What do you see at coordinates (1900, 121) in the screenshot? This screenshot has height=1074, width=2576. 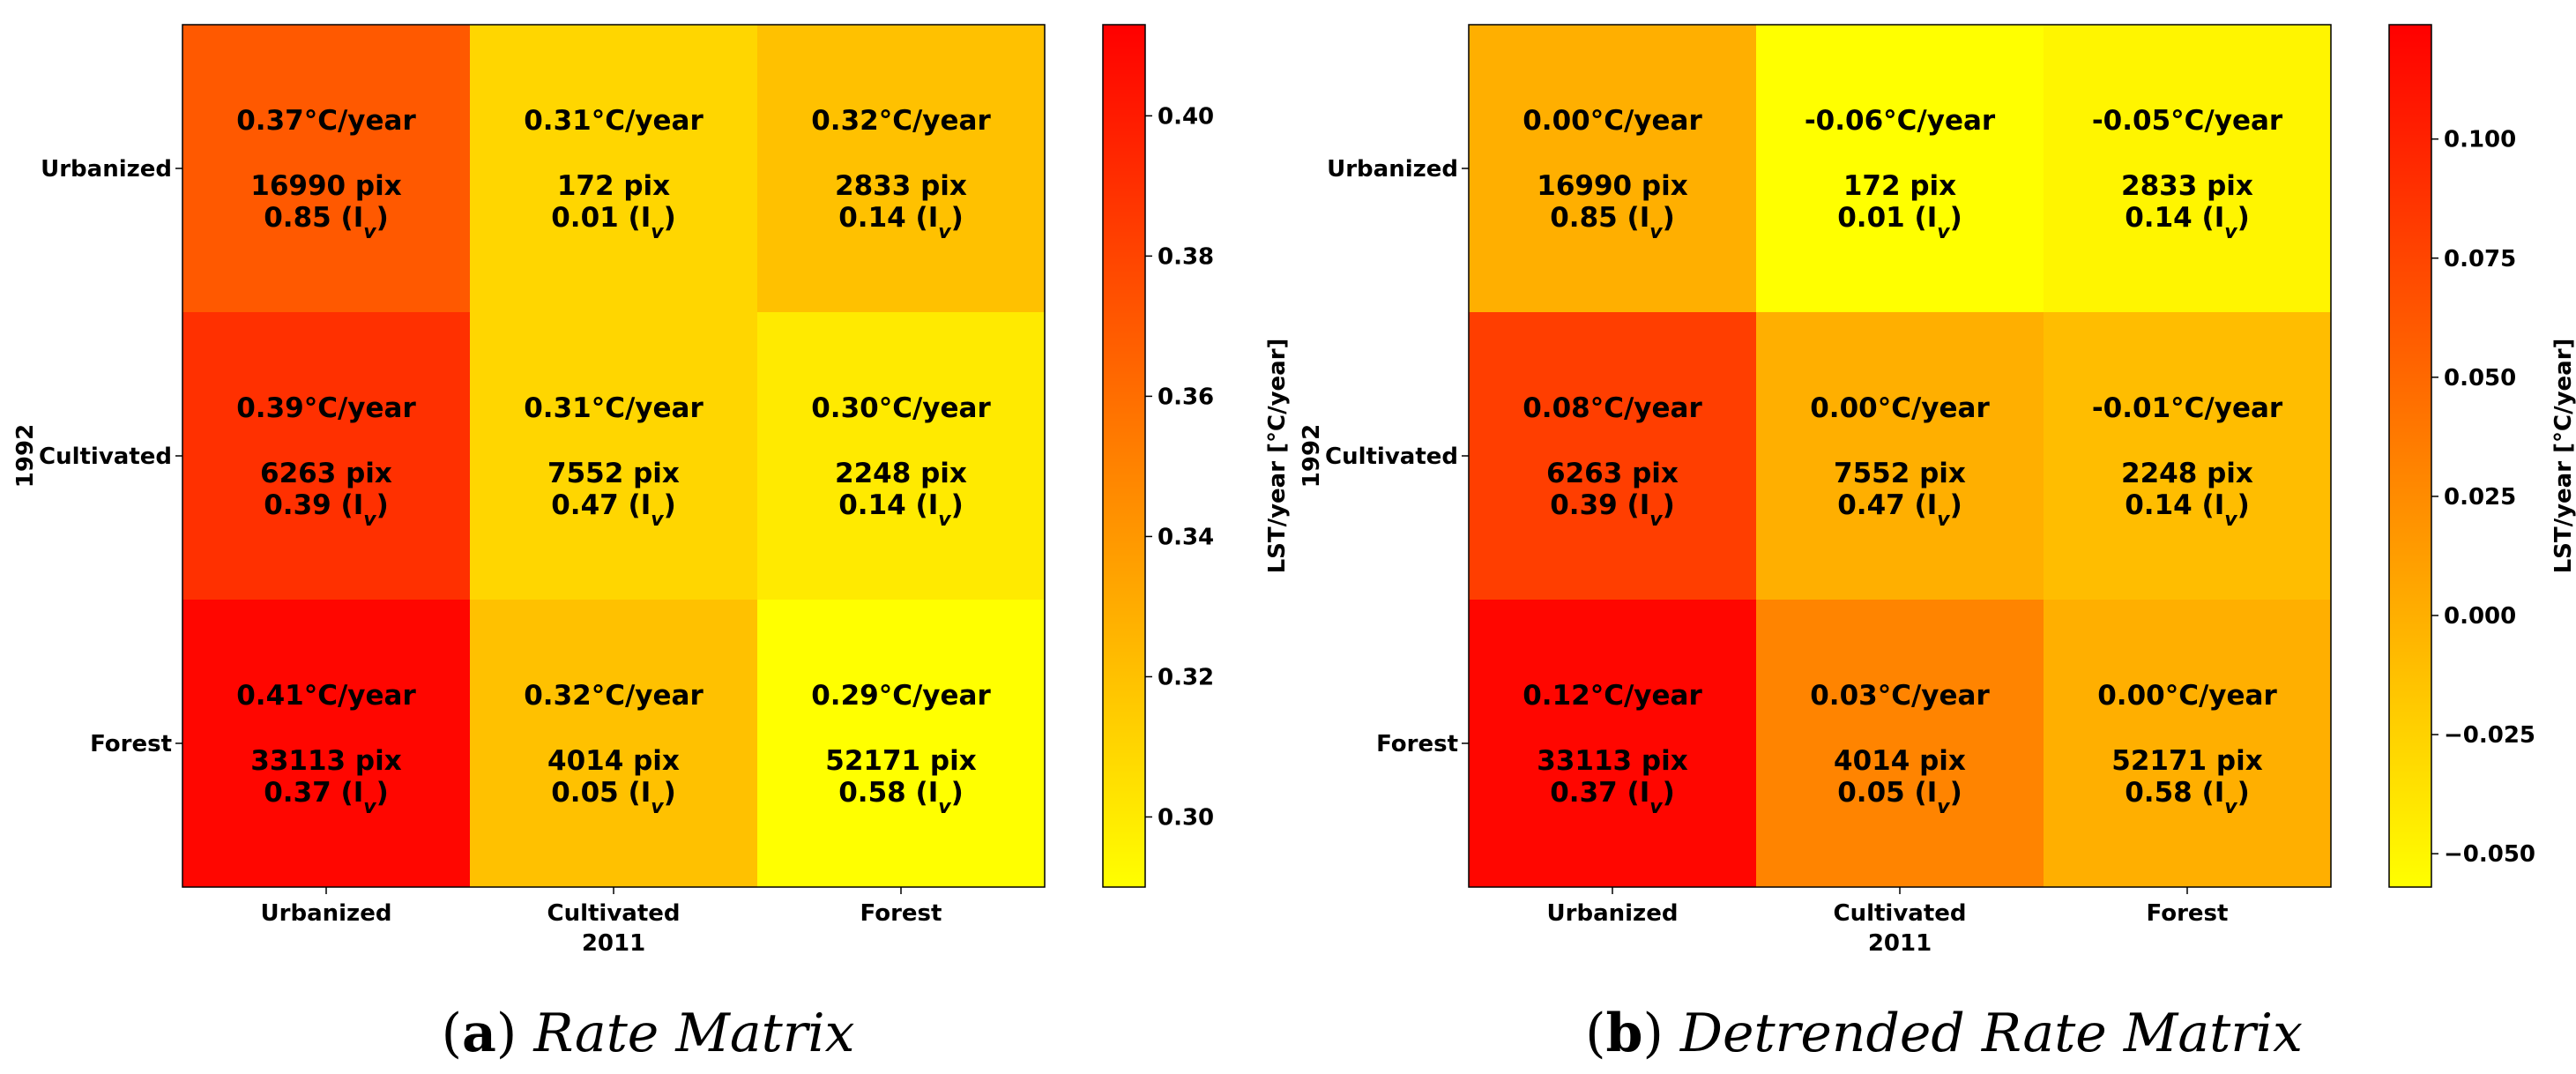 I see `cell-rate-label: -0.06°C/year` at bounding box center [1900, 121].